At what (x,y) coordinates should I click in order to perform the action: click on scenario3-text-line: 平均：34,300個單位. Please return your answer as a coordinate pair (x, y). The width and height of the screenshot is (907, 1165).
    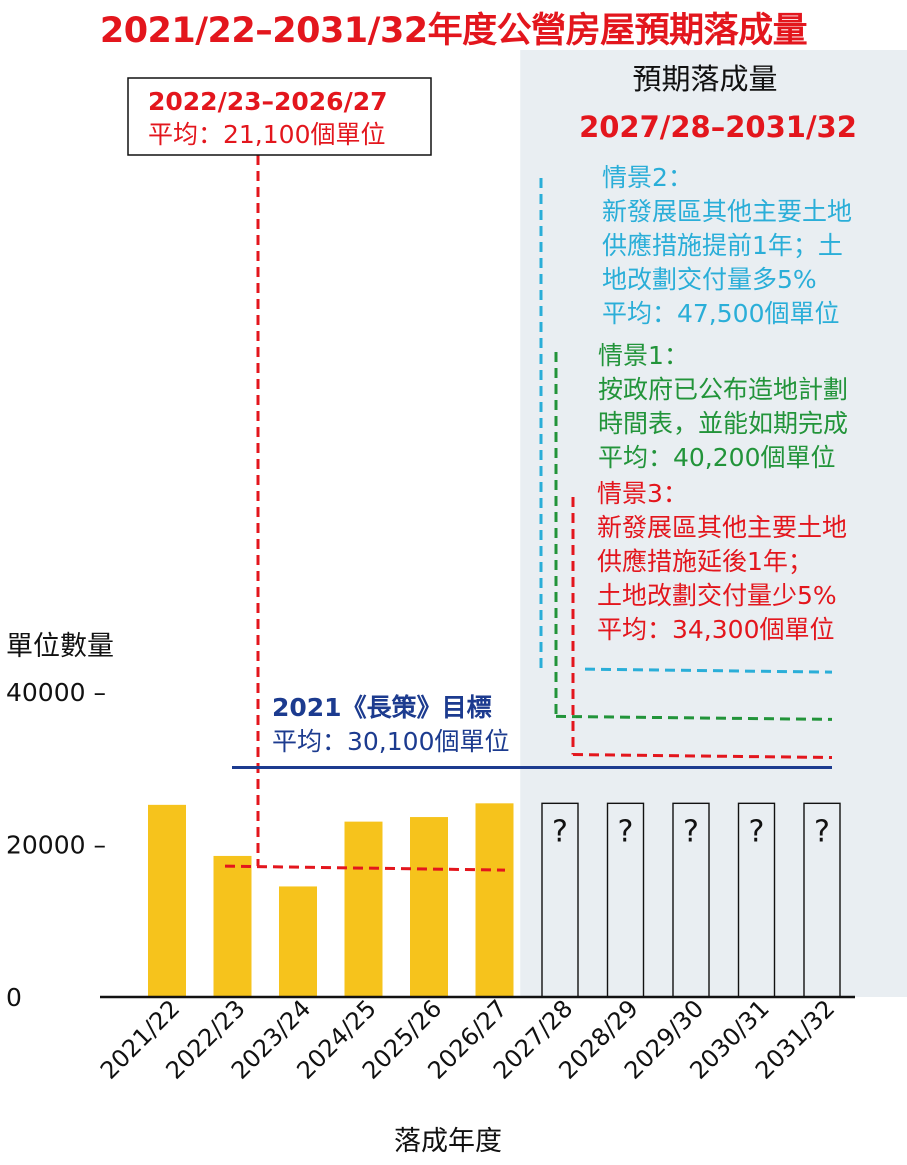
    Looking at the image, I should click on (715, 629).